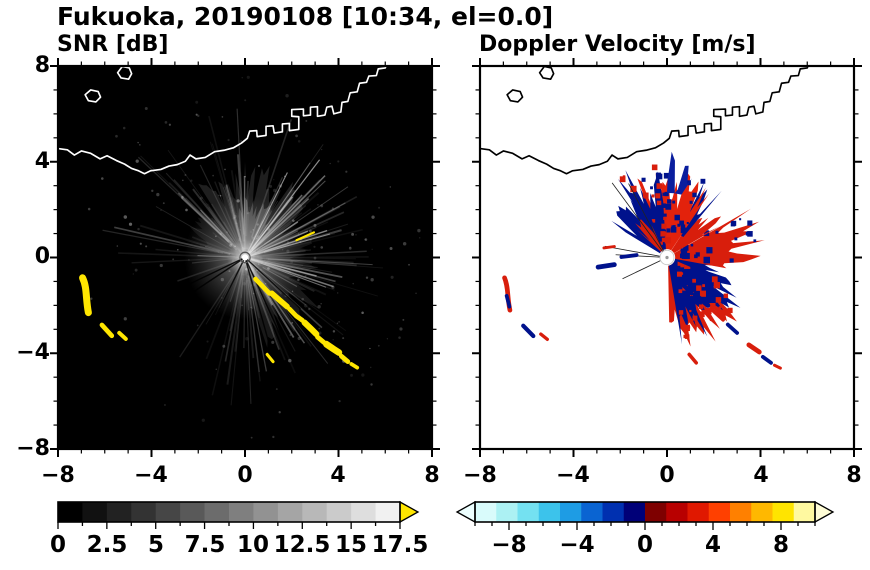 The height and width of the screenshot is (570, 870). I want to click on y-tick-label: 4, so click(42, 161).